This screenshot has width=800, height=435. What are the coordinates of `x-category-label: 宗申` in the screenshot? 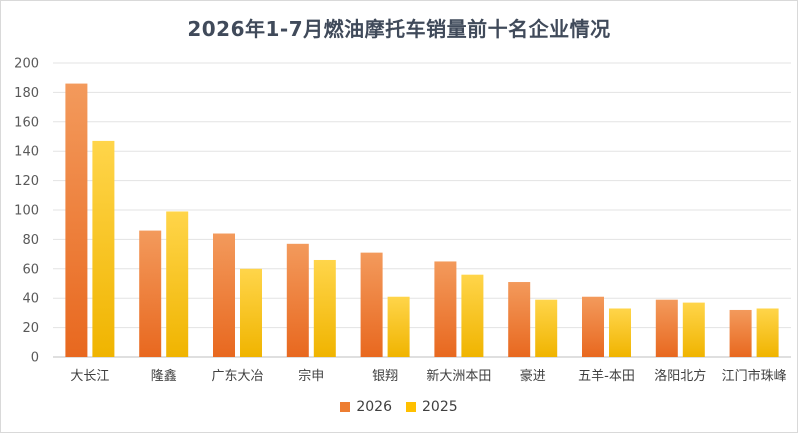 It's located at (311, 376).